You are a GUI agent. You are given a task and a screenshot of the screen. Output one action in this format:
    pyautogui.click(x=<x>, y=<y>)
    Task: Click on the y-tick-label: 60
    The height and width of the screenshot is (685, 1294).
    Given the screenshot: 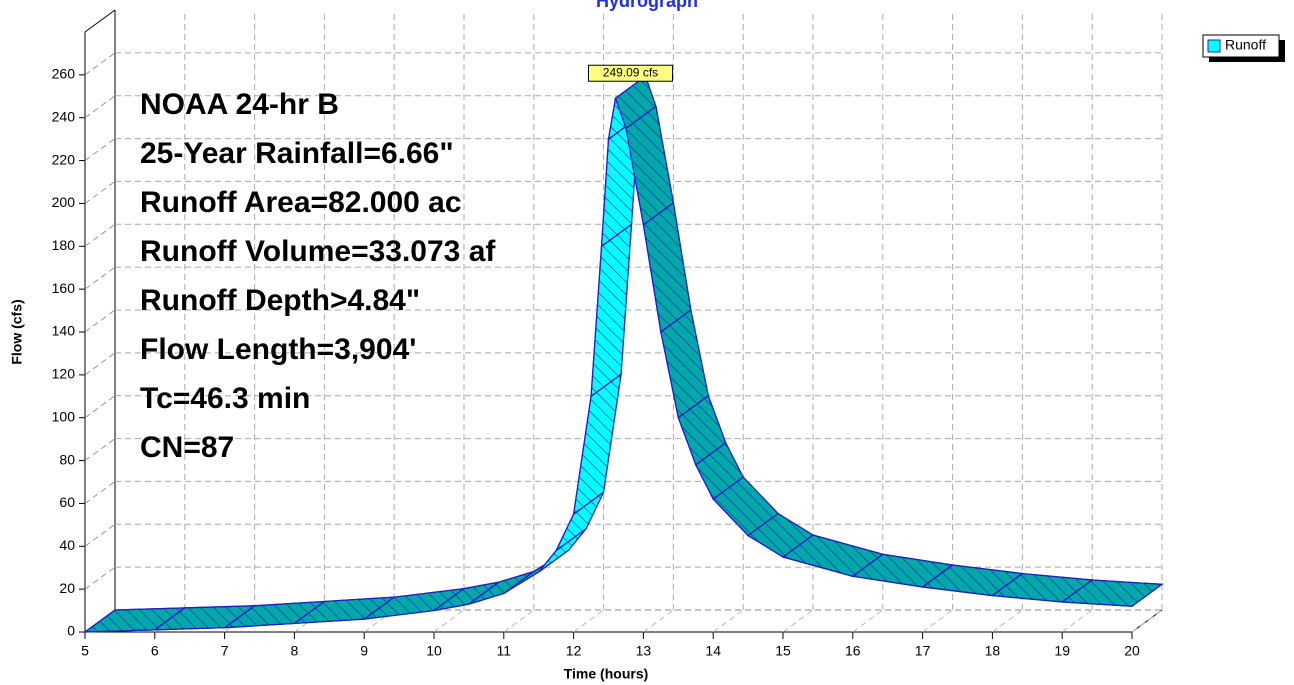 What is the action you would take?
    pyautogui.click(x=67, y=502)
    